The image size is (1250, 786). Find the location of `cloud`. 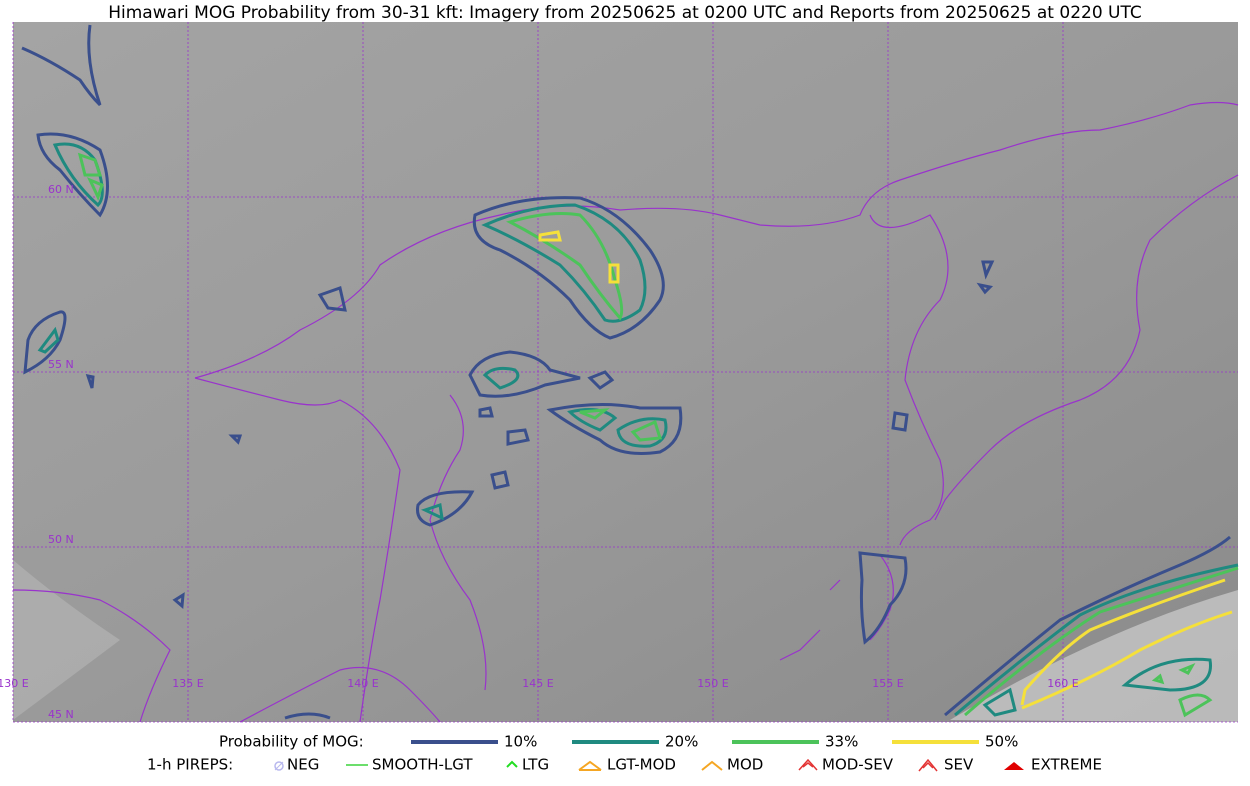

cloud is located at coordinates (66, 640).